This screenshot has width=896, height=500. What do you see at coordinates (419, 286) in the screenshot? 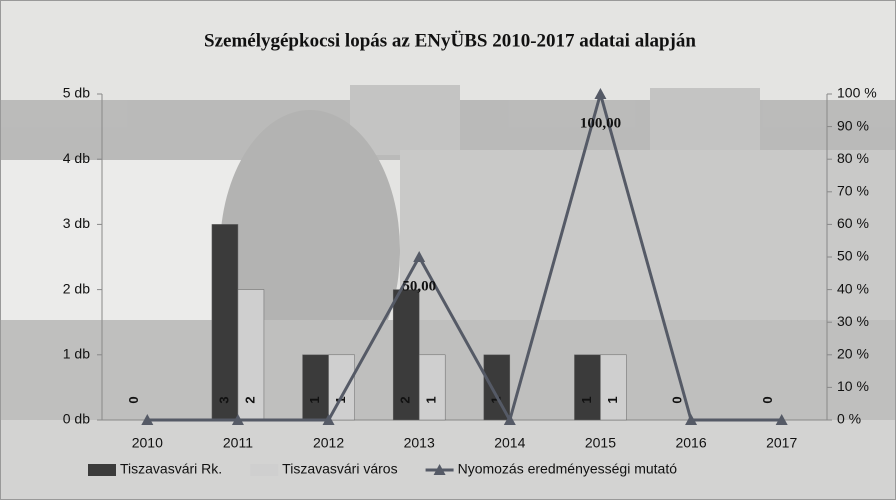
I see `data-label: 50,00` at bounding box center [419, 286].